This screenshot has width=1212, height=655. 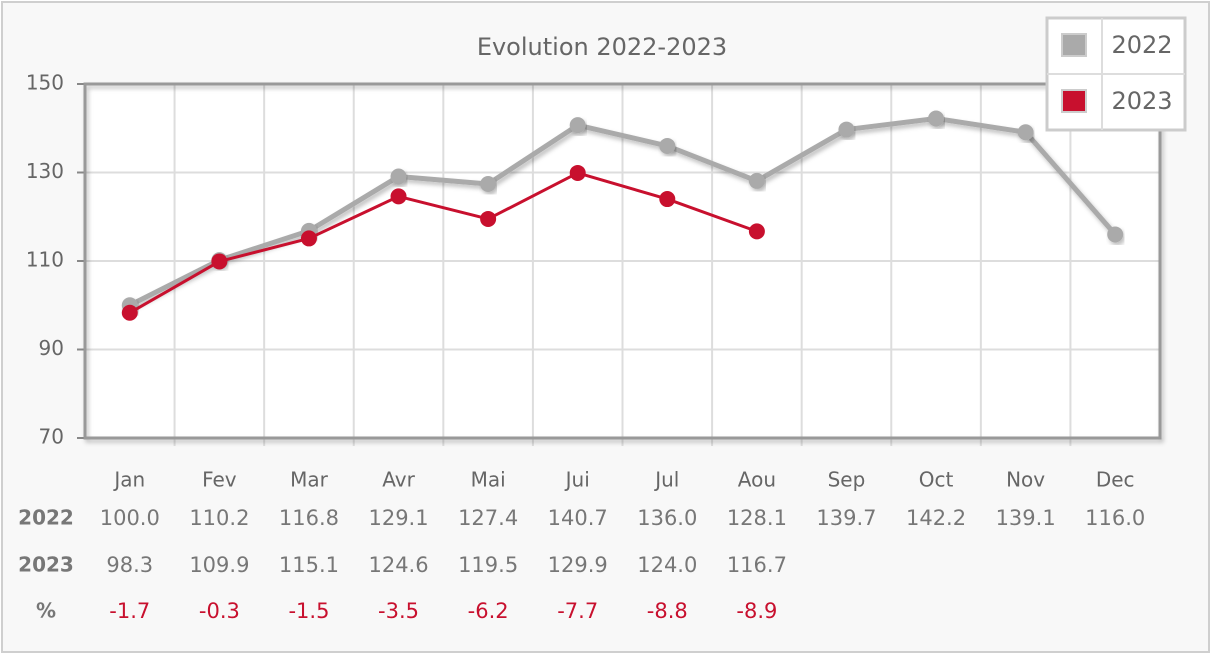 I want to click on table-value: 142.2, so click(x=936, y=518).